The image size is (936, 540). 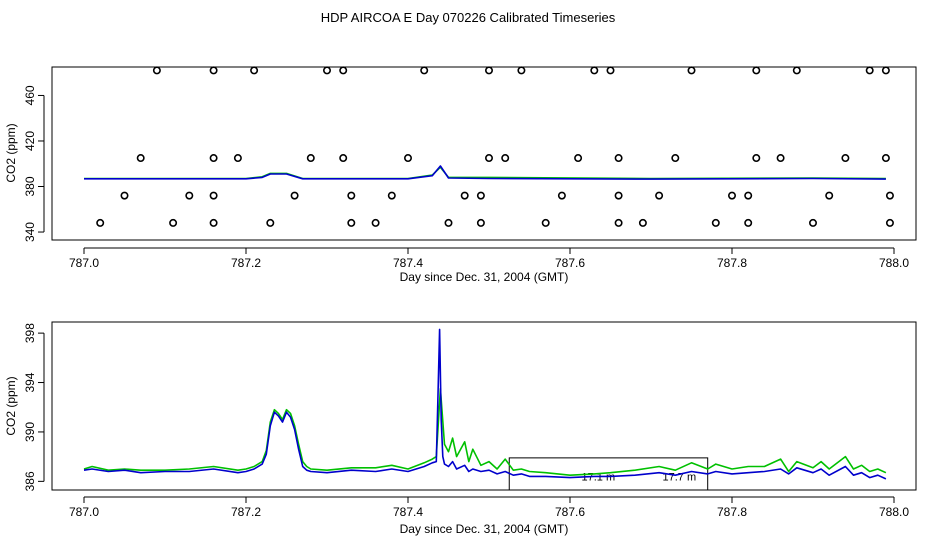 What do you see at coordinates (894, 512) in the screenshot?
I see `bottom-x-tick-label: 788.0` at bounding box center [894, 512].